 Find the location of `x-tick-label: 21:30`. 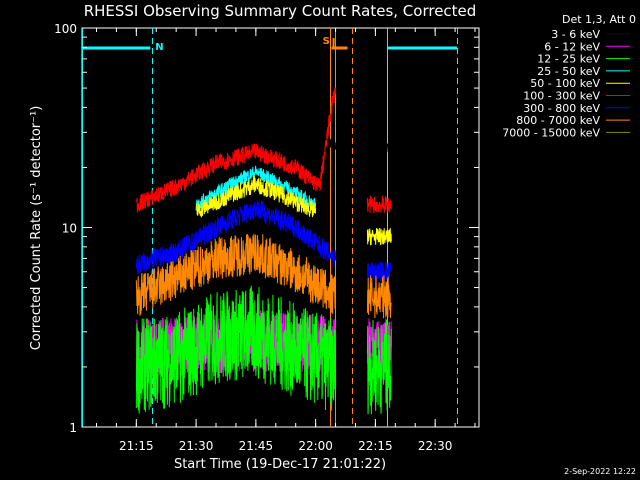

x-tick-label: 21:30 is located at coordinates (196, 446).